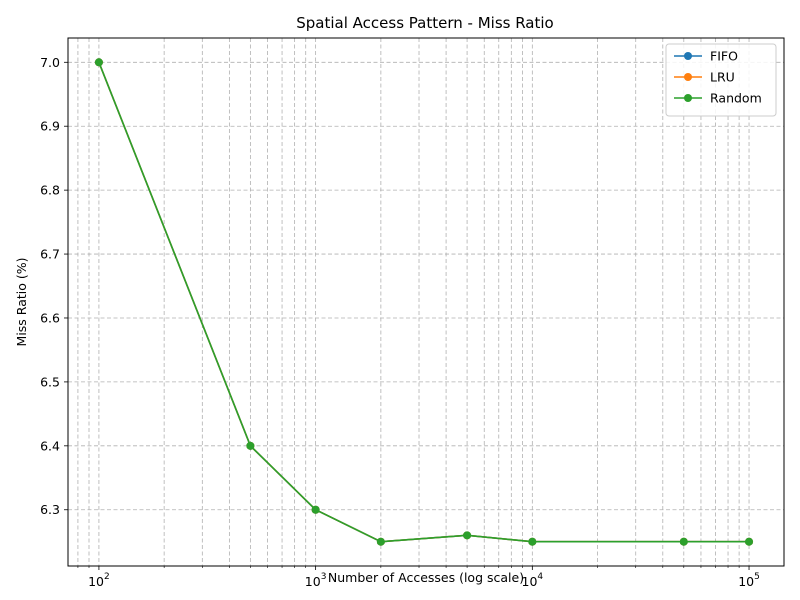 Image resolution: width=800 pixels, height=600 pixels. What do you see at coordinates (50, 254) in the screenshot?
I see `y-tick-label: 6.7` at bounding box center [50, 254].